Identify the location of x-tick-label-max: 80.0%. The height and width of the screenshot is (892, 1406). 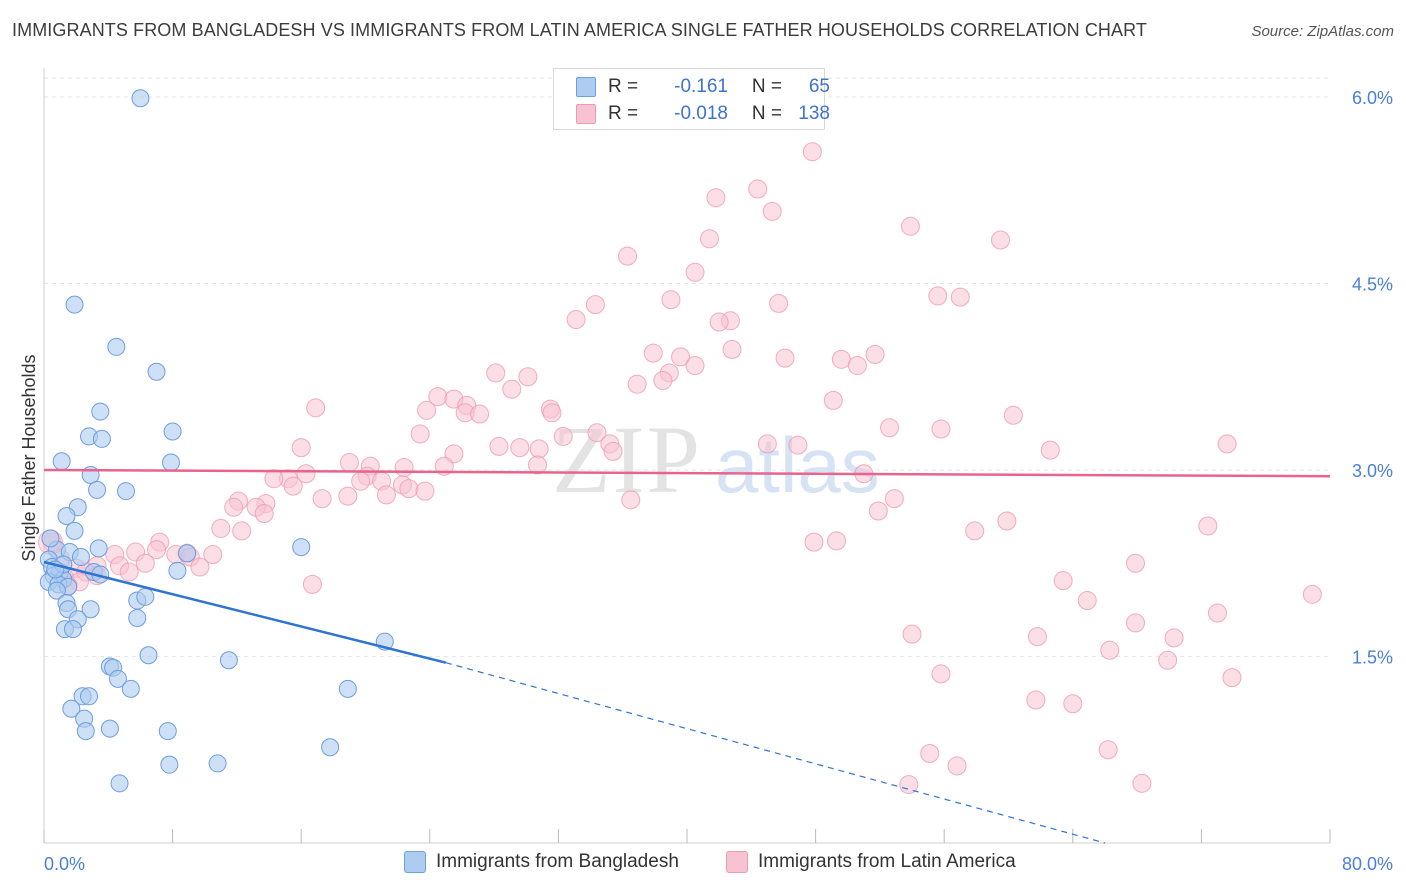
(1367, 864).